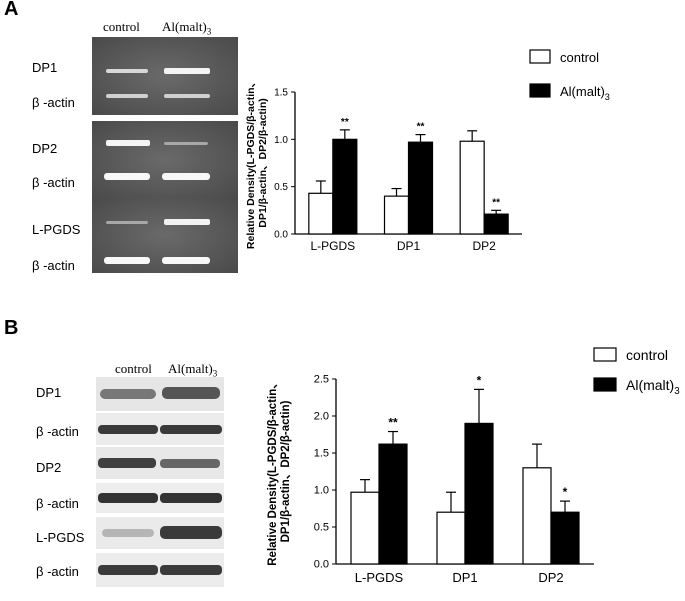 This screenshot has width=685, height=601. What do you see at coordinates (281, 187) in the screenshot?
I see `chart-a-y-tick-label: 0.5` at bounding box center [281, 187].